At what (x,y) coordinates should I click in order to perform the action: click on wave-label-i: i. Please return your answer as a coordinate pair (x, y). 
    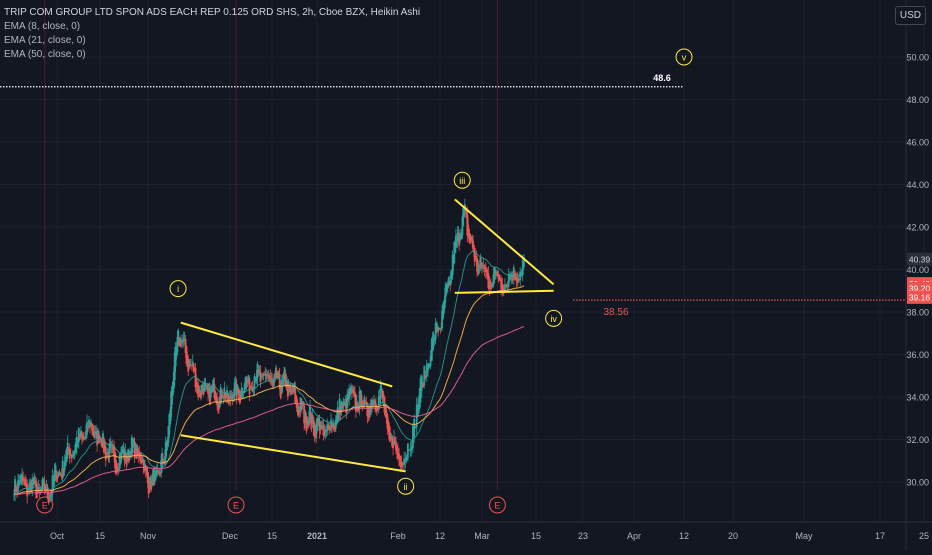
    Looking at the image, I should click on (178, 289).